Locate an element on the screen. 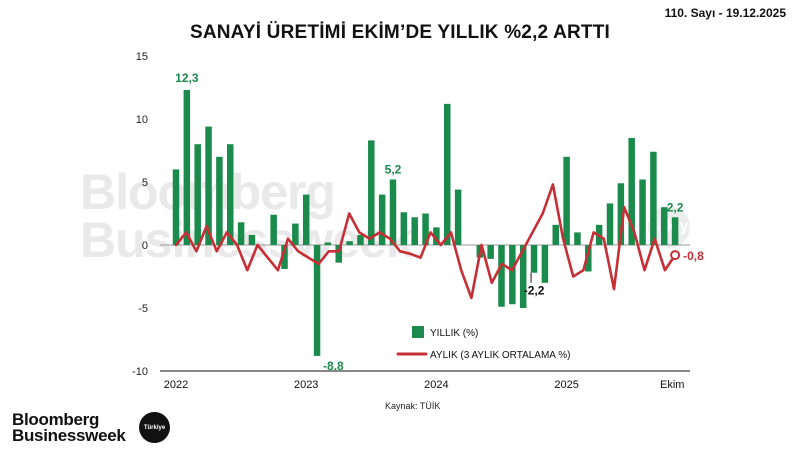  y-tick-label: -10 is located at coordinates (140, 372).